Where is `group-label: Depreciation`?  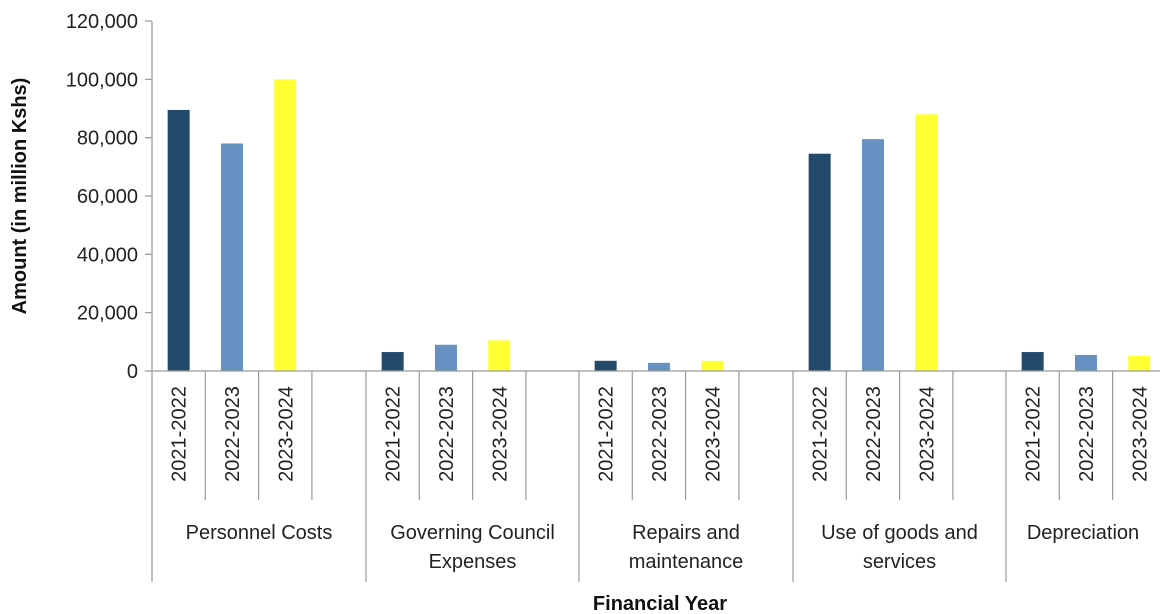 group-label: Depreciation is located at coordinates (1083, 533).